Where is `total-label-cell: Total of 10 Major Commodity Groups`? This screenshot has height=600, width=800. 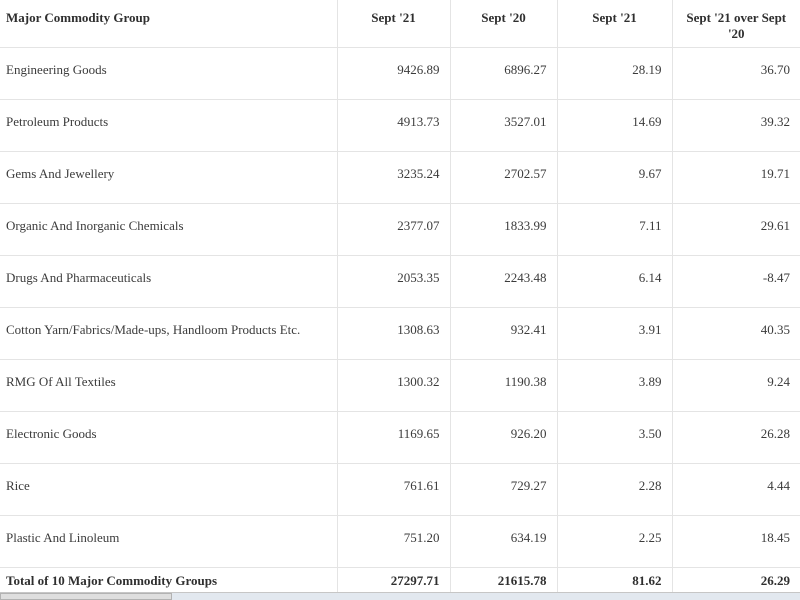
total-label-cell: Total of 10 Major Commodity Groups is located at coordinates (168, 580).